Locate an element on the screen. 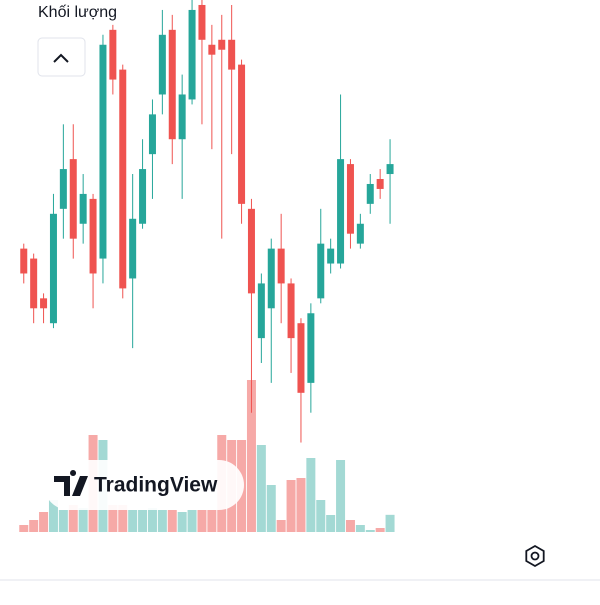  gear-center is located at coordinates (535, 556).